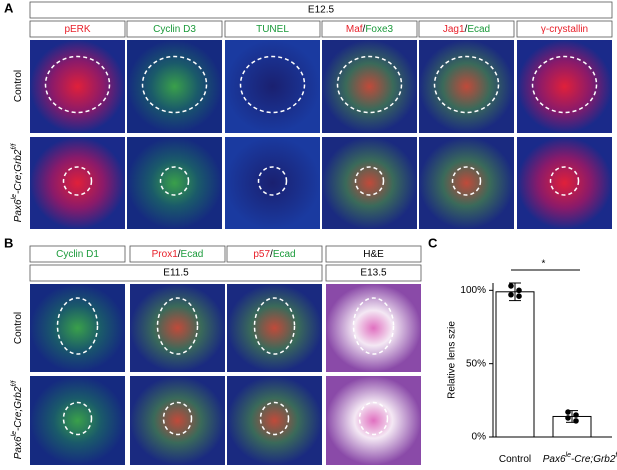  I want to click on x-tick-label: Pax6le-Cre;Grb2f/f, so click(580, 458).